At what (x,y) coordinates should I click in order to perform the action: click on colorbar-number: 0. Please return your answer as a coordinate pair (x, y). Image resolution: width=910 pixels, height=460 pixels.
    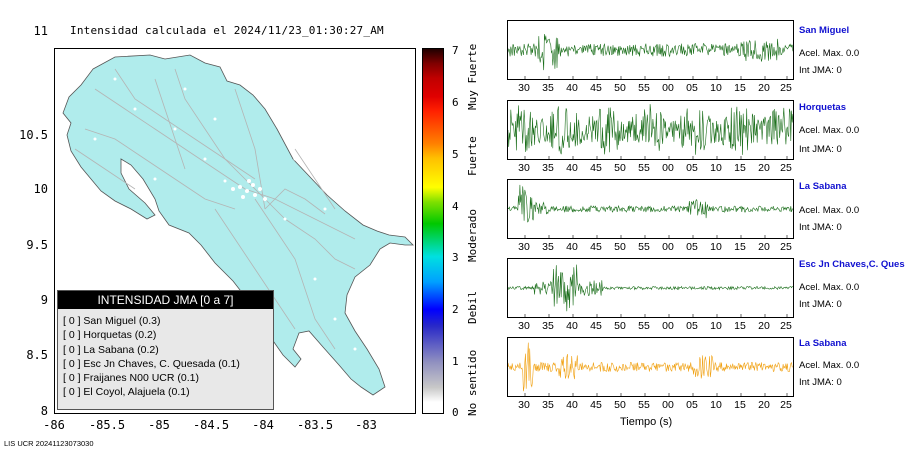
    Looking at the image, I should click on (455, 412).